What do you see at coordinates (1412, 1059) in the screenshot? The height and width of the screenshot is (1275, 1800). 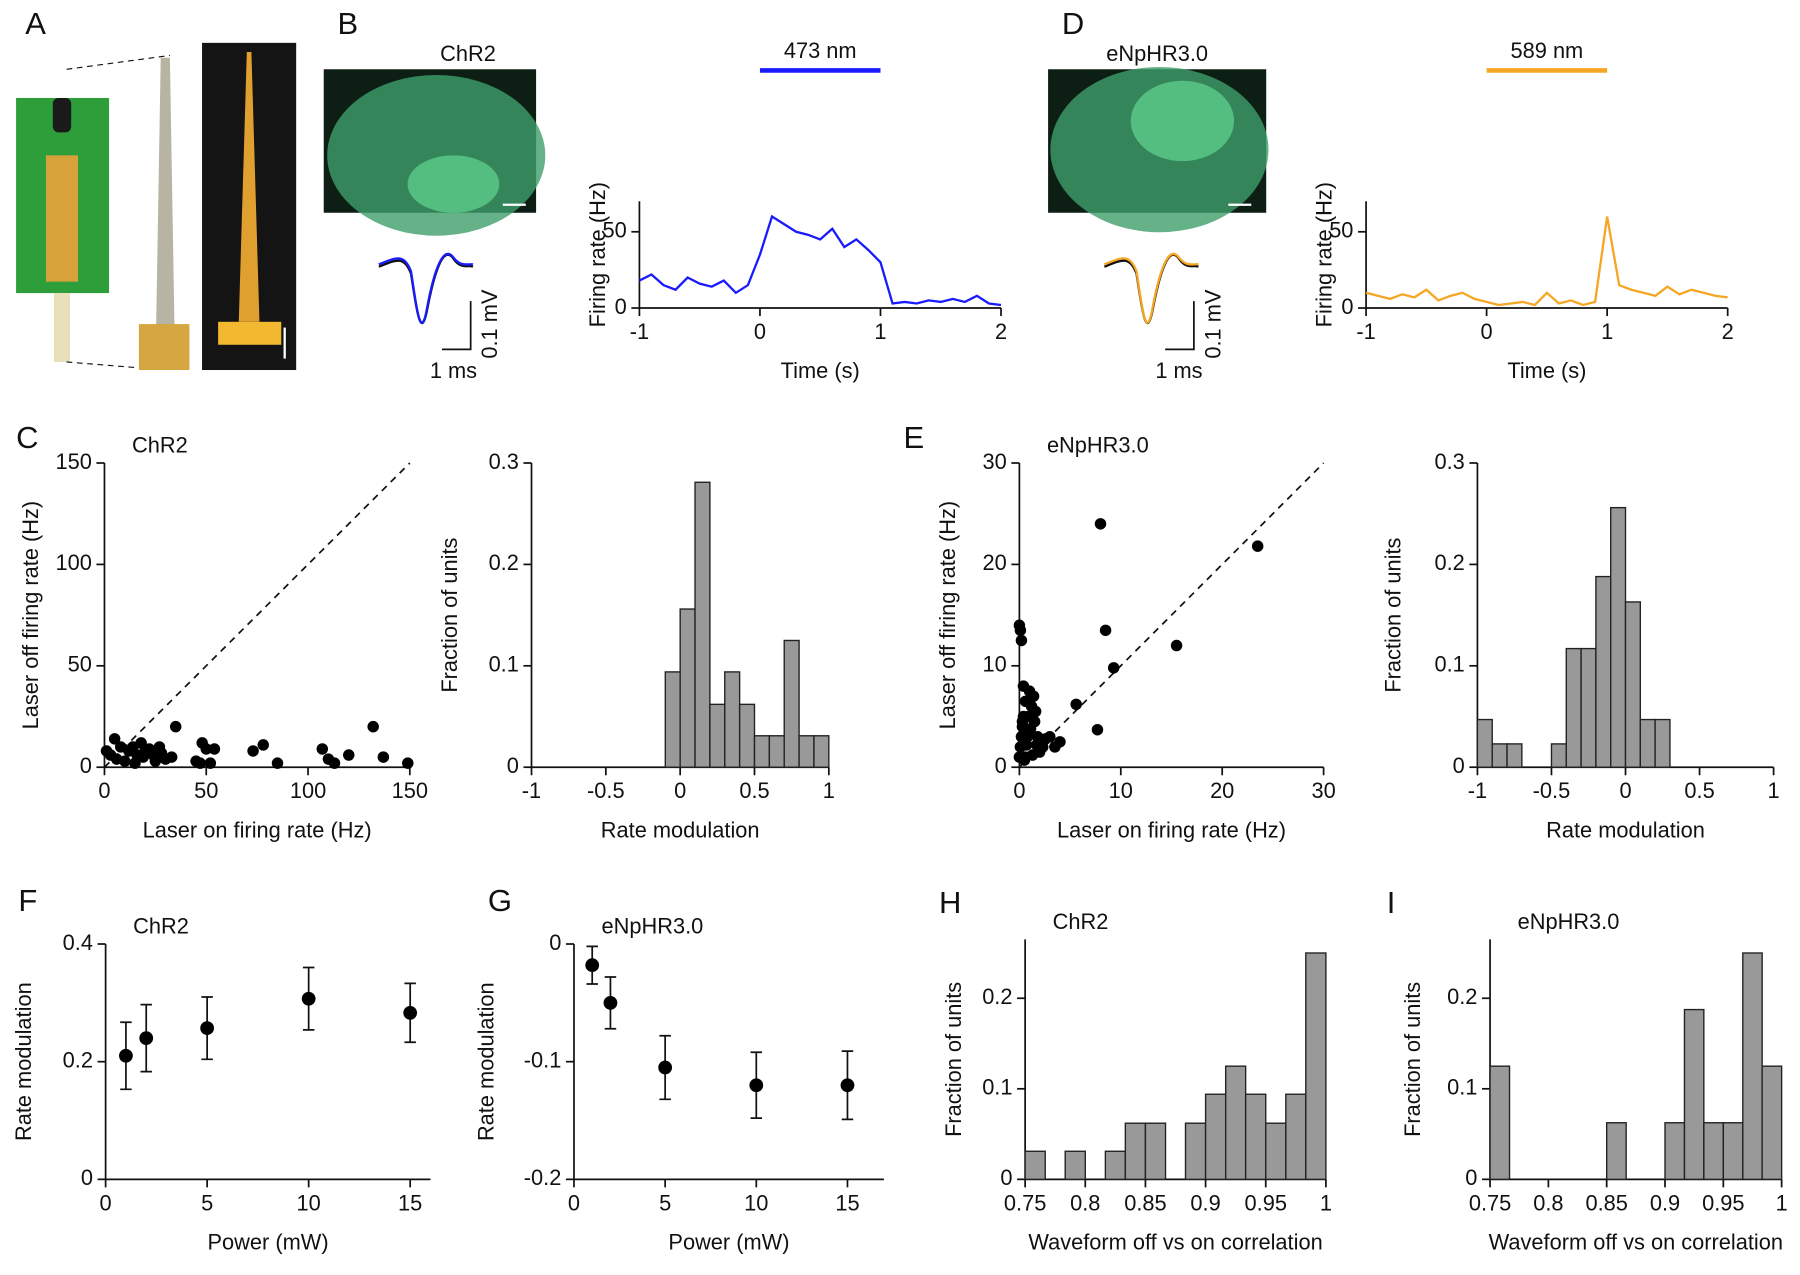 I see `y-axis-label: Fraction of units` at bounding box center [1412, 1059].